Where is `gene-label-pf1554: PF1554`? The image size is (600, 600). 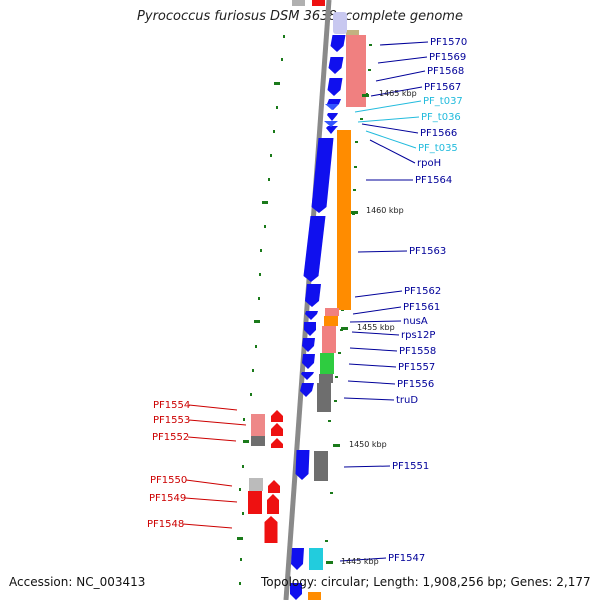
gene-label-pf1554: PF1554 is located at coordinates (171, 405).